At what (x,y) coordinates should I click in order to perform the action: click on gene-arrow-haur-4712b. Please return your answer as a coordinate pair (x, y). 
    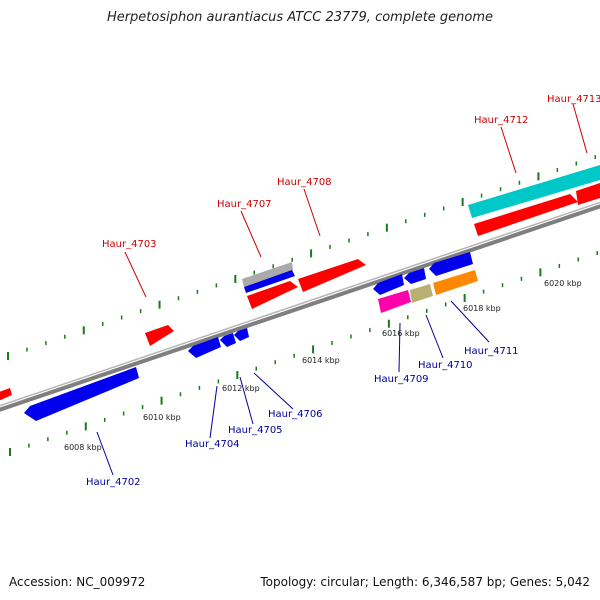
    Looking at the image, I should click on (526, 215).